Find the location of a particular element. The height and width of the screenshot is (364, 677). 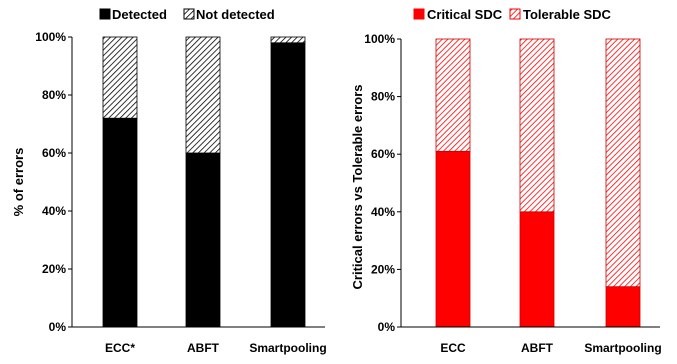

left-y-tick-label: 20% is located at coordinates (54, 269).